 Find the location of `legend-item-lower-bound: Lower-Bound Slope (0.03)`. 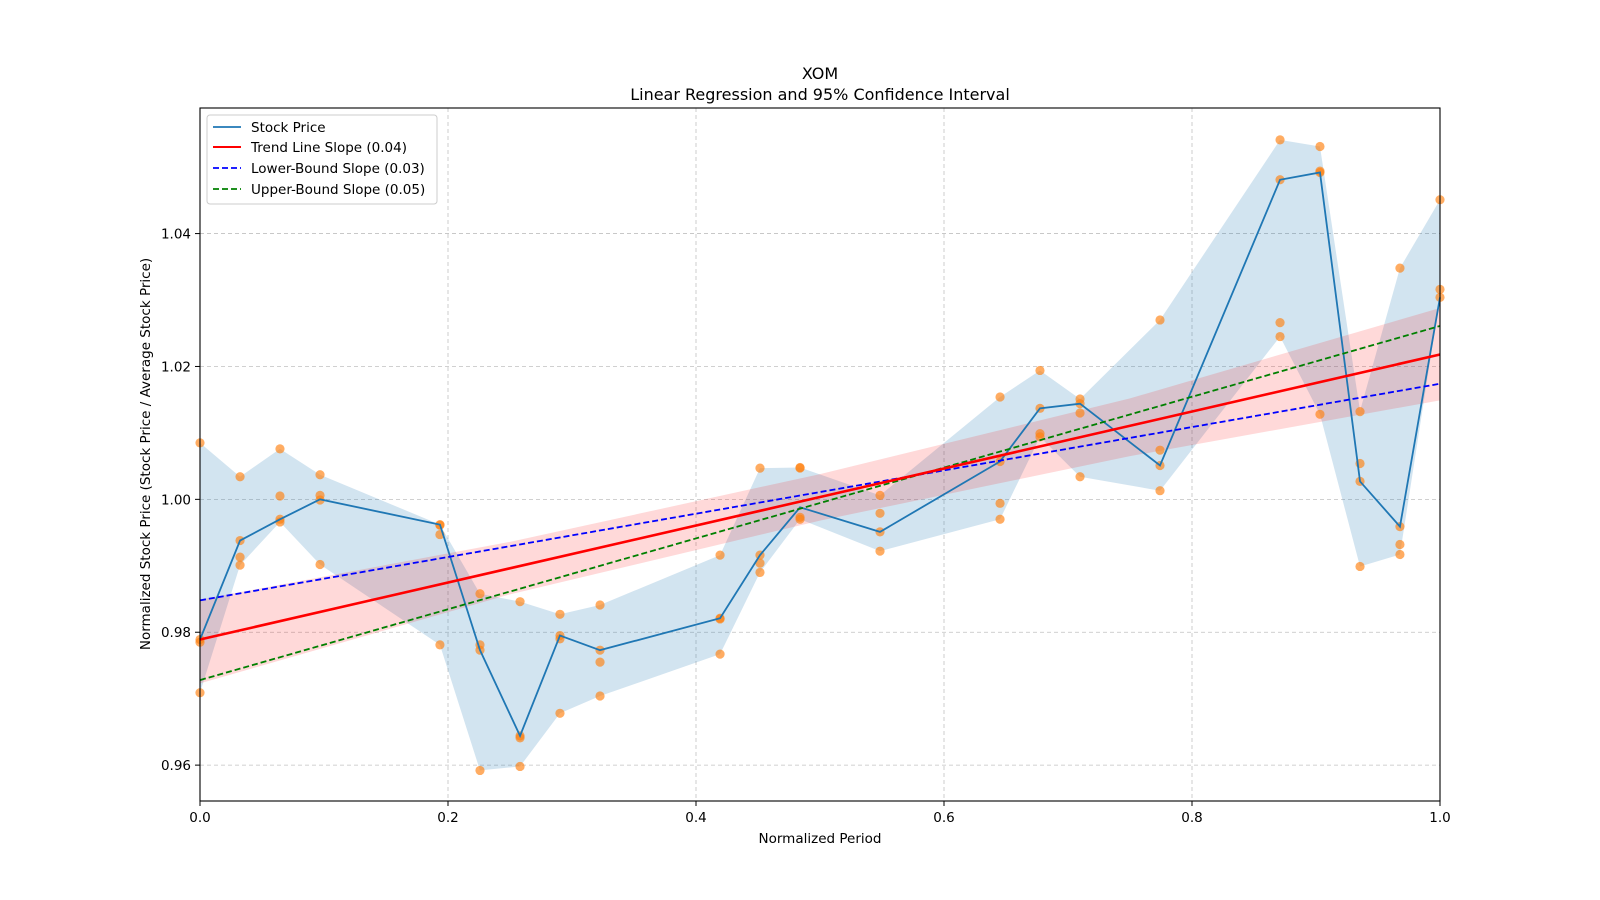

legend-item-lower-bound: Lower-Bound Slope (0.03) is located at coordinates (319, 169).